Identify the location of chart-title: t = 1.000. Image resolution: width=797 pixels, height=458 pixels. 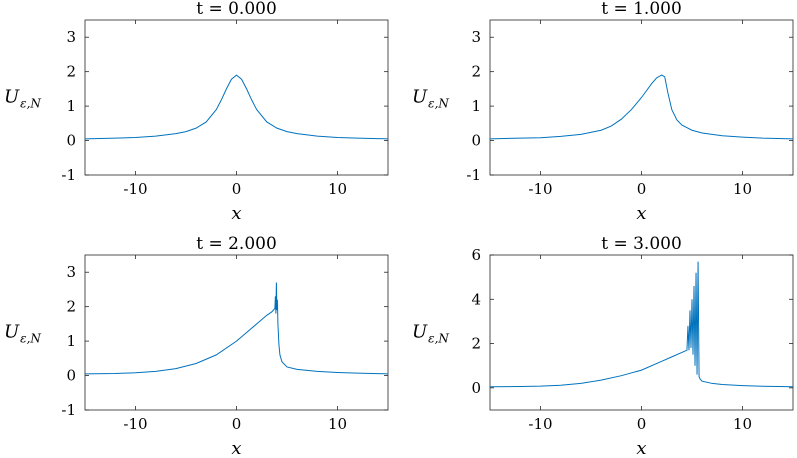
(641, 9).